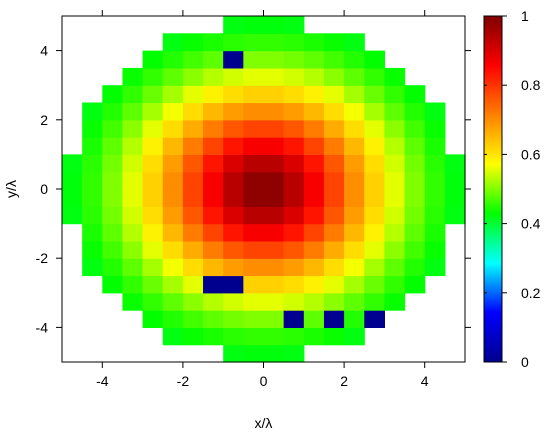 This screenshot has height=434, width=550. Describe the element at coordinates (493, 189) in the screenshot. I see `colorbar` at that location.